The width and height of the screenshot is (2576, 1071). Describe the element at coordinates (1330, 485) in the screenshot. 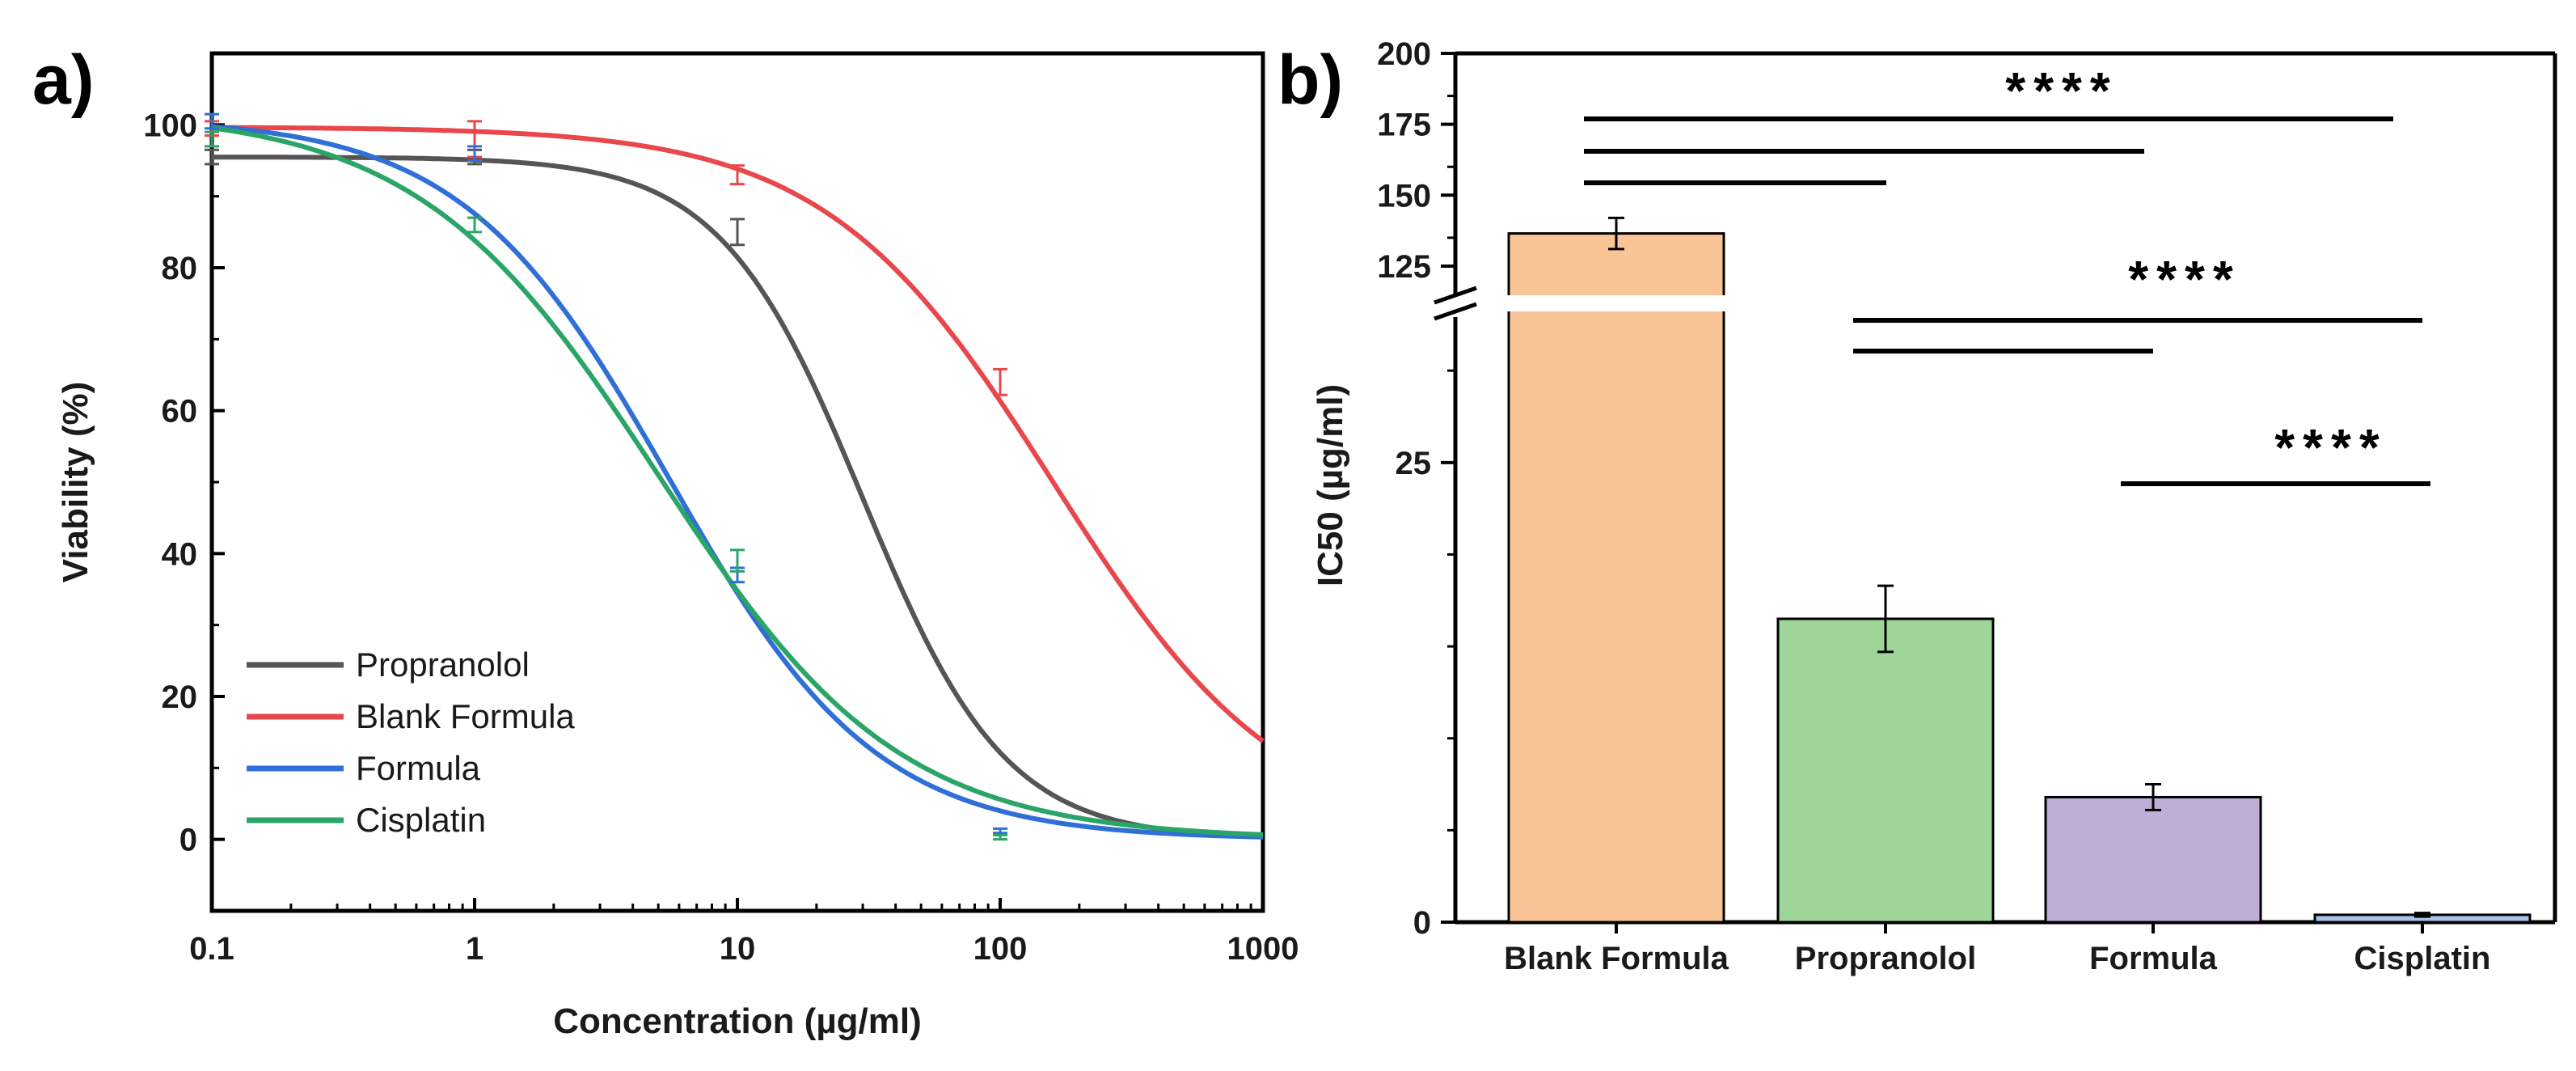

I see `y-axis-label-b: IC50 (µg/ml)` at that location.